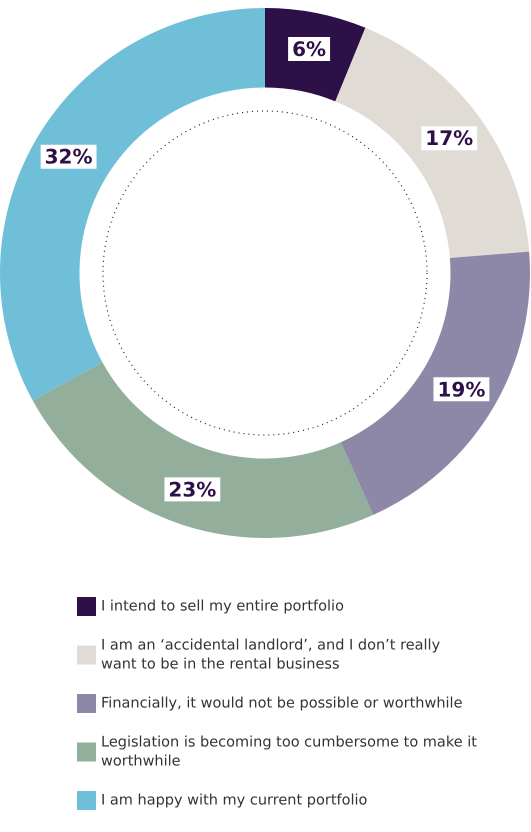 This screenshot has height=832, width=531. I want to click on data-label: 19%, so click(461, 389).